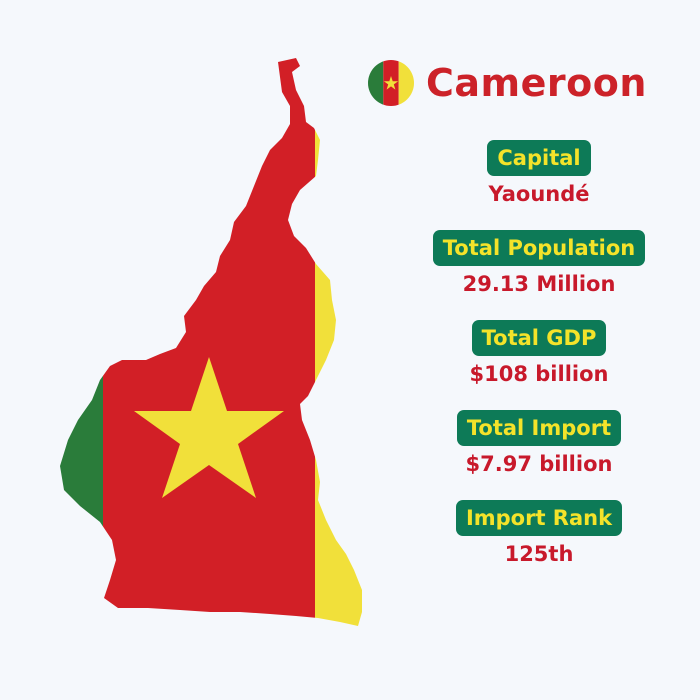 The height and width of the screenshot is (700, 700). Describe the element at coordinates (539, 464) in the screenshot. I see `stat-value: $7.97 billion` at that location.